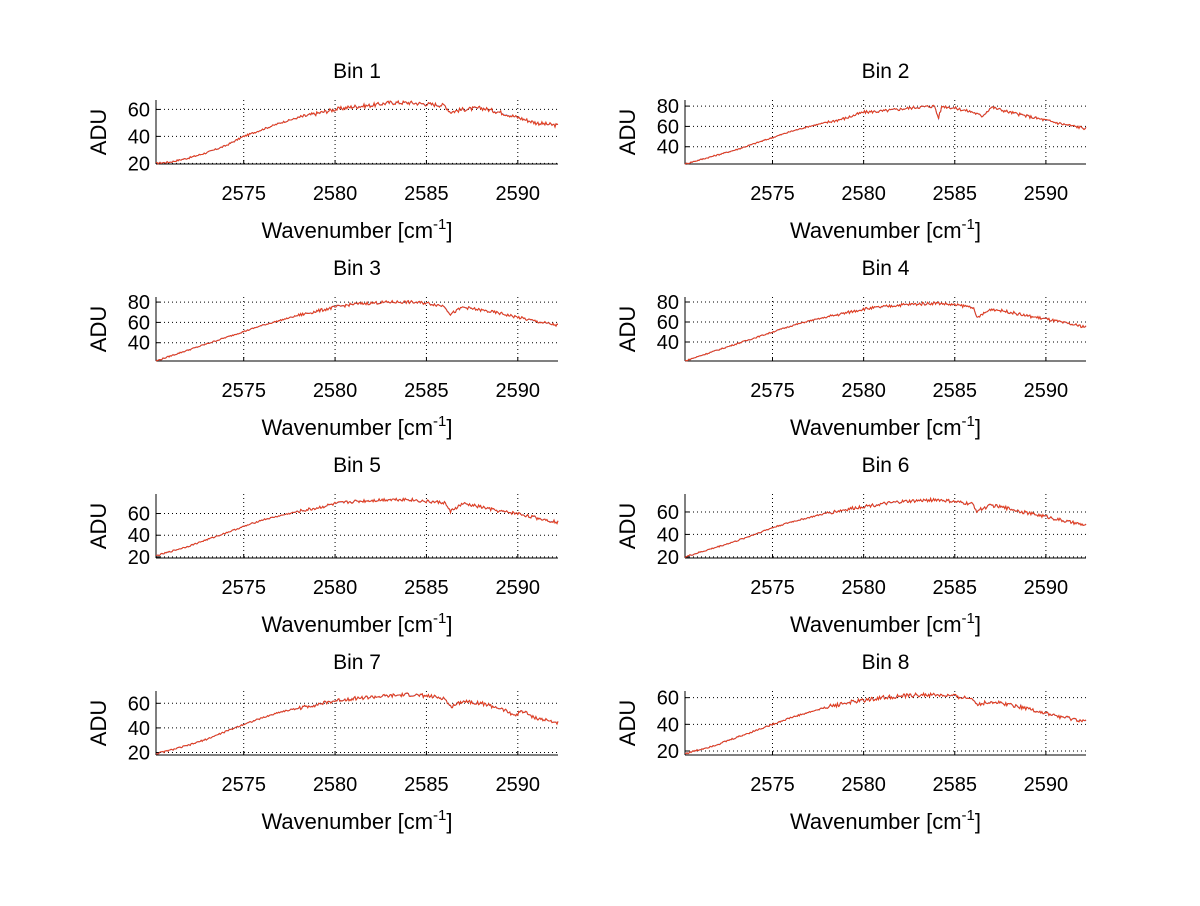 The image size is (1200, 906). What do you see at coordinates (357, 268) in the screenshot?
I see `subplot-title: Bin 3` at bounding box center [357, 268].